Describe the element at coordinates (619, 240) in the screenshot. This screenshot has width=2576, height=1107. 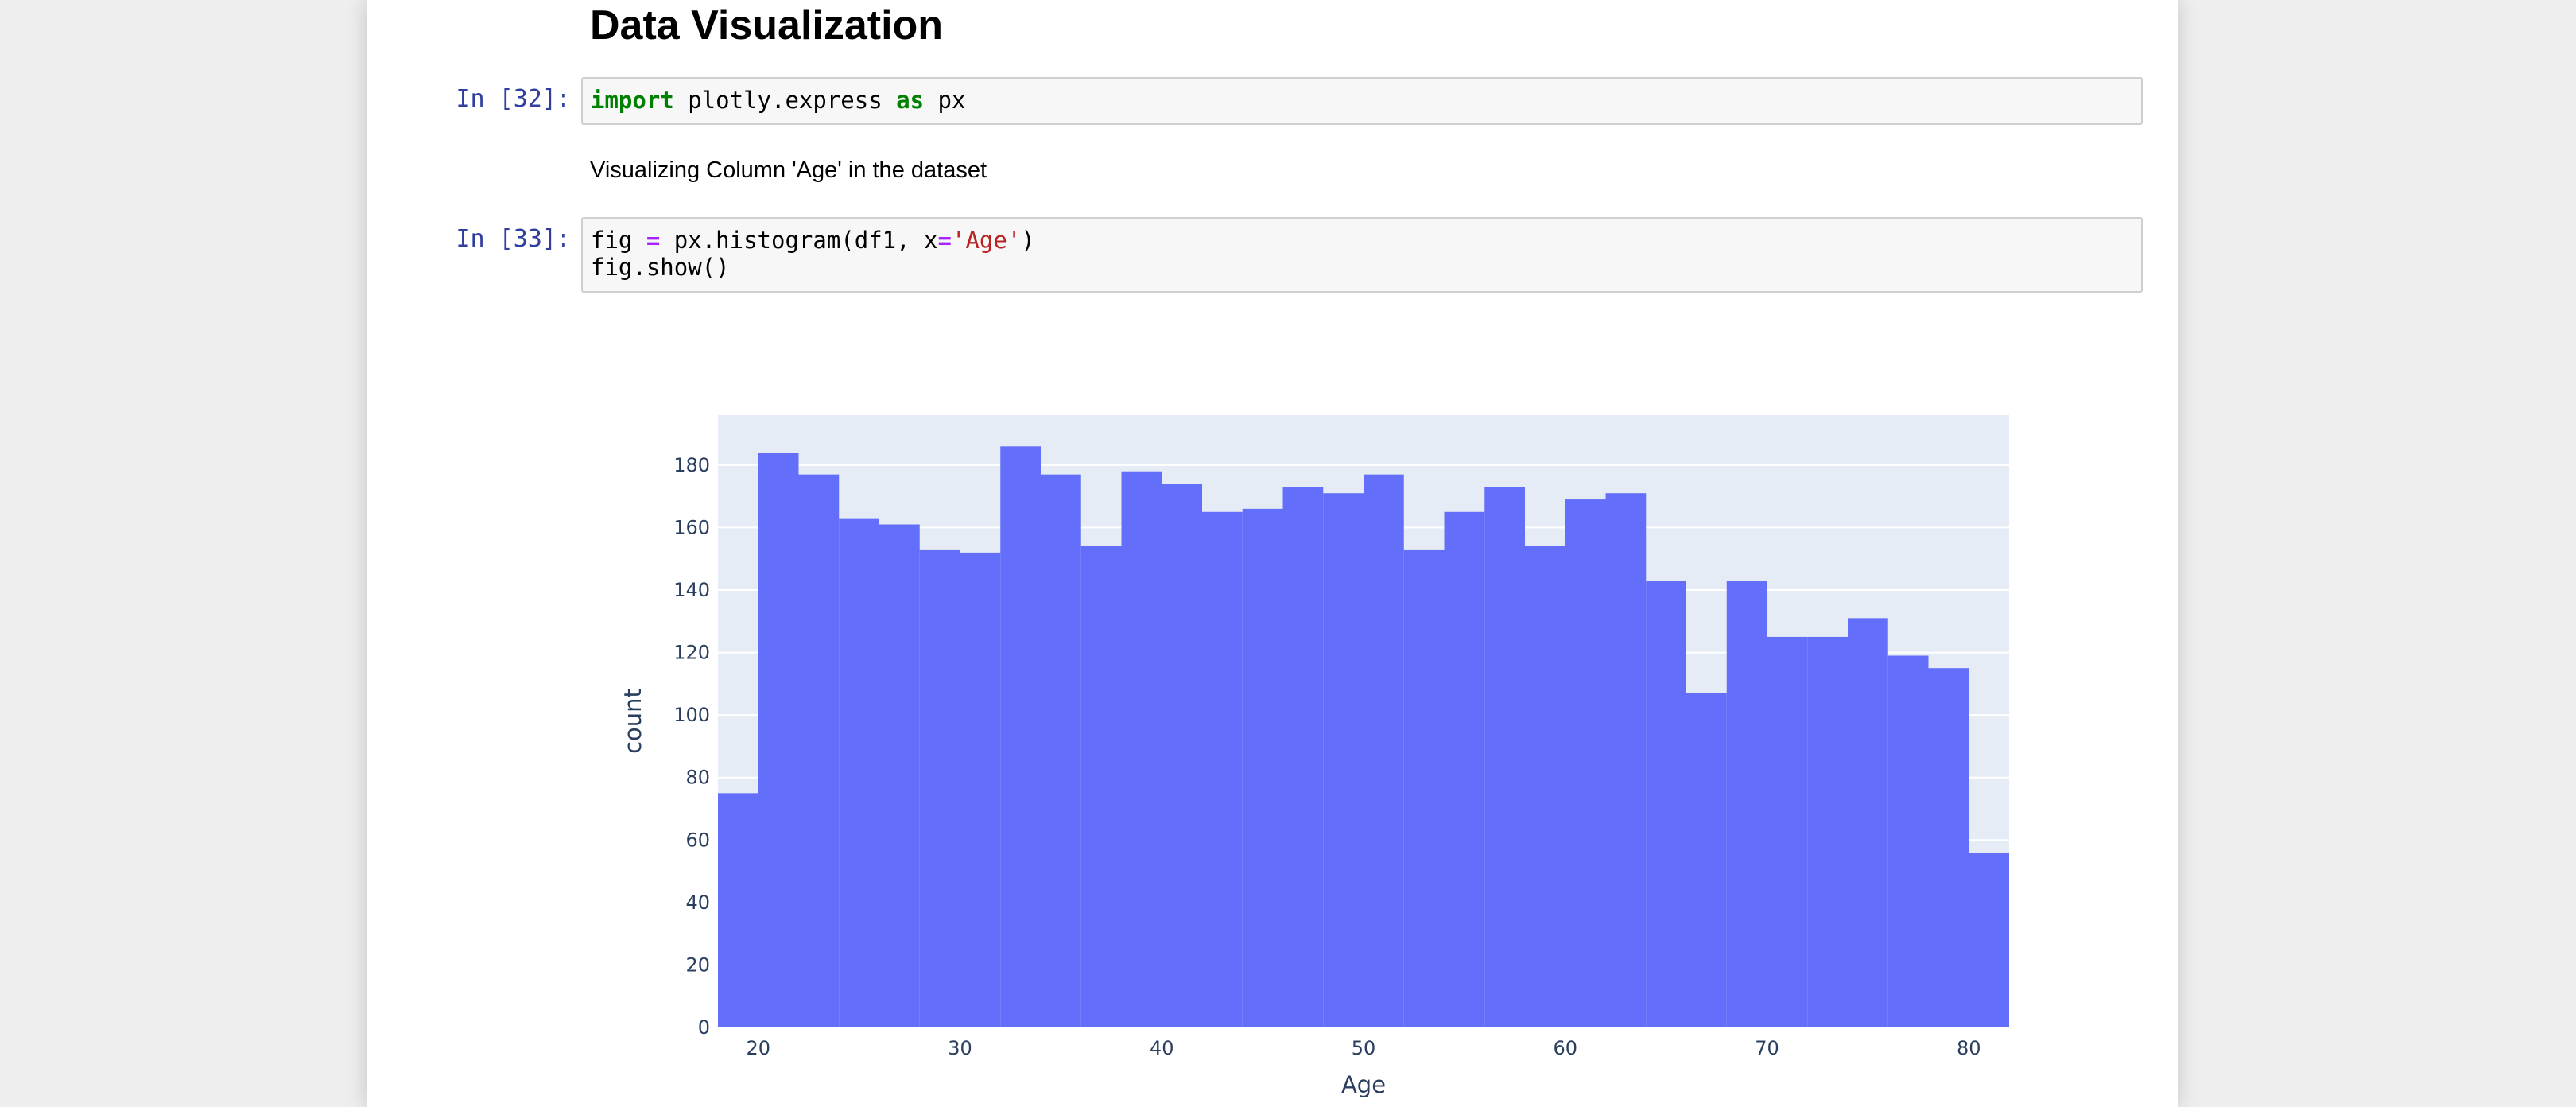
I see `code-token: fig` at that location.